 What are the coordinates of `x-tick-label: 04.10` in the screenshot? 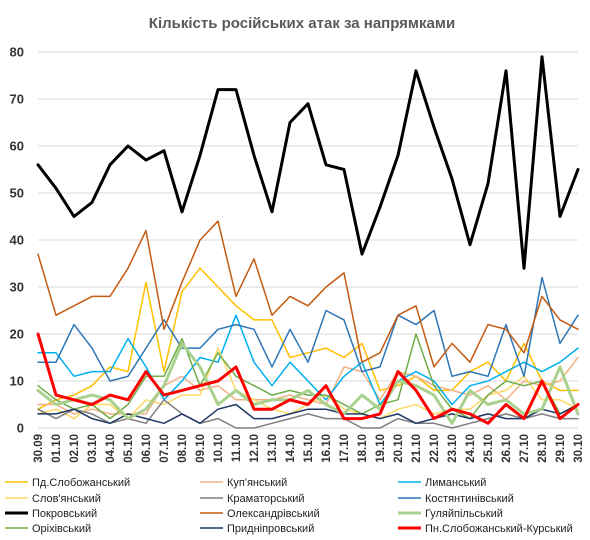 It's located at (111, 448).